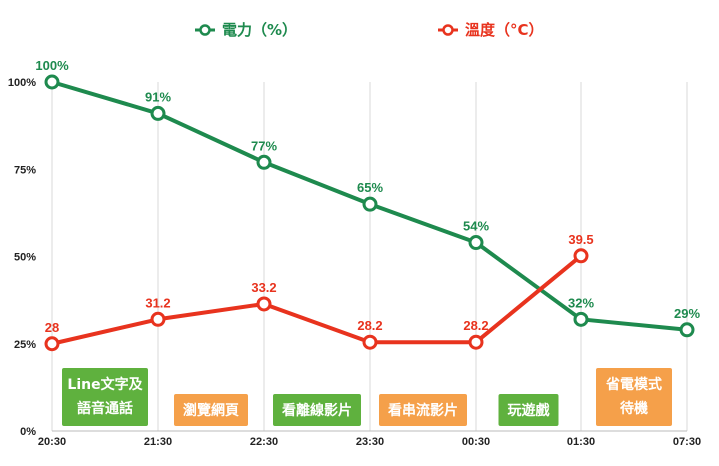  What do you see at coordinates (28, 432) in the screenshot?
I see `y-tick-label: 0%` at bounding box center [28, 432].